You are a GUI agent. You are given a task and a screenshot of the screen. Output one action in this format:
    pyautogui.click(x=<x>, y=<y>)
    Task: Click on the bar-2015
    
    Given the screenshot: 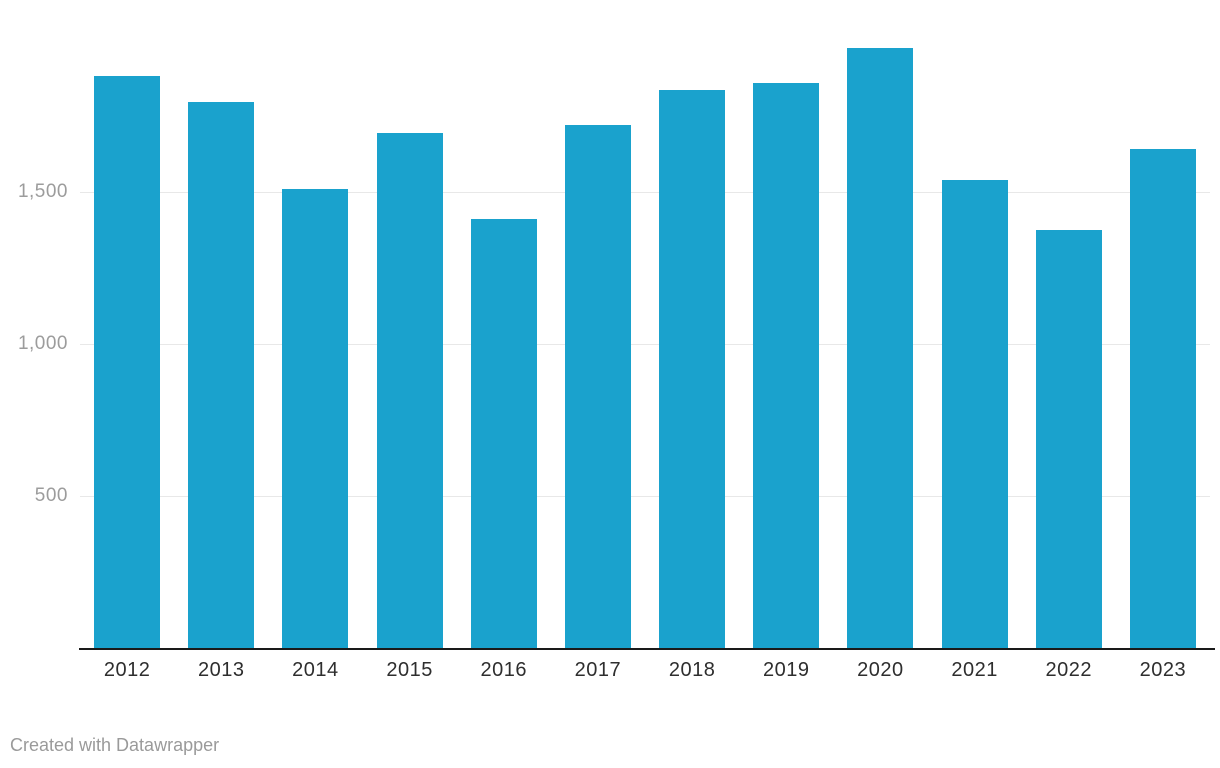 What is the action you would take?
    pyautogui.click(x=409, y=390)
    